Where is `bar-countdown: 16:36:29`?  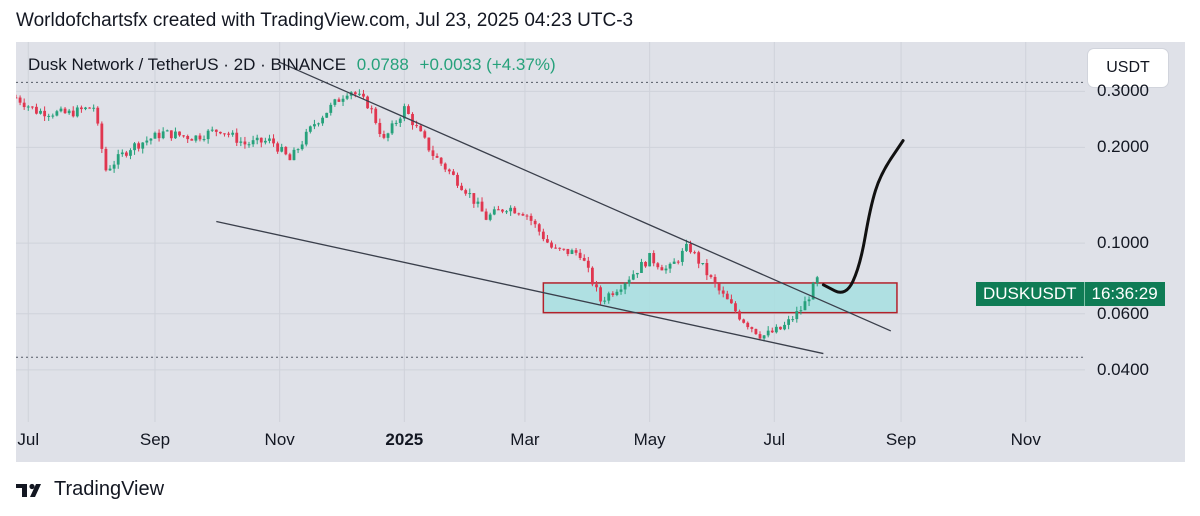 bar-countdown: 16:36:29 is located at coordinates (1124, 294).